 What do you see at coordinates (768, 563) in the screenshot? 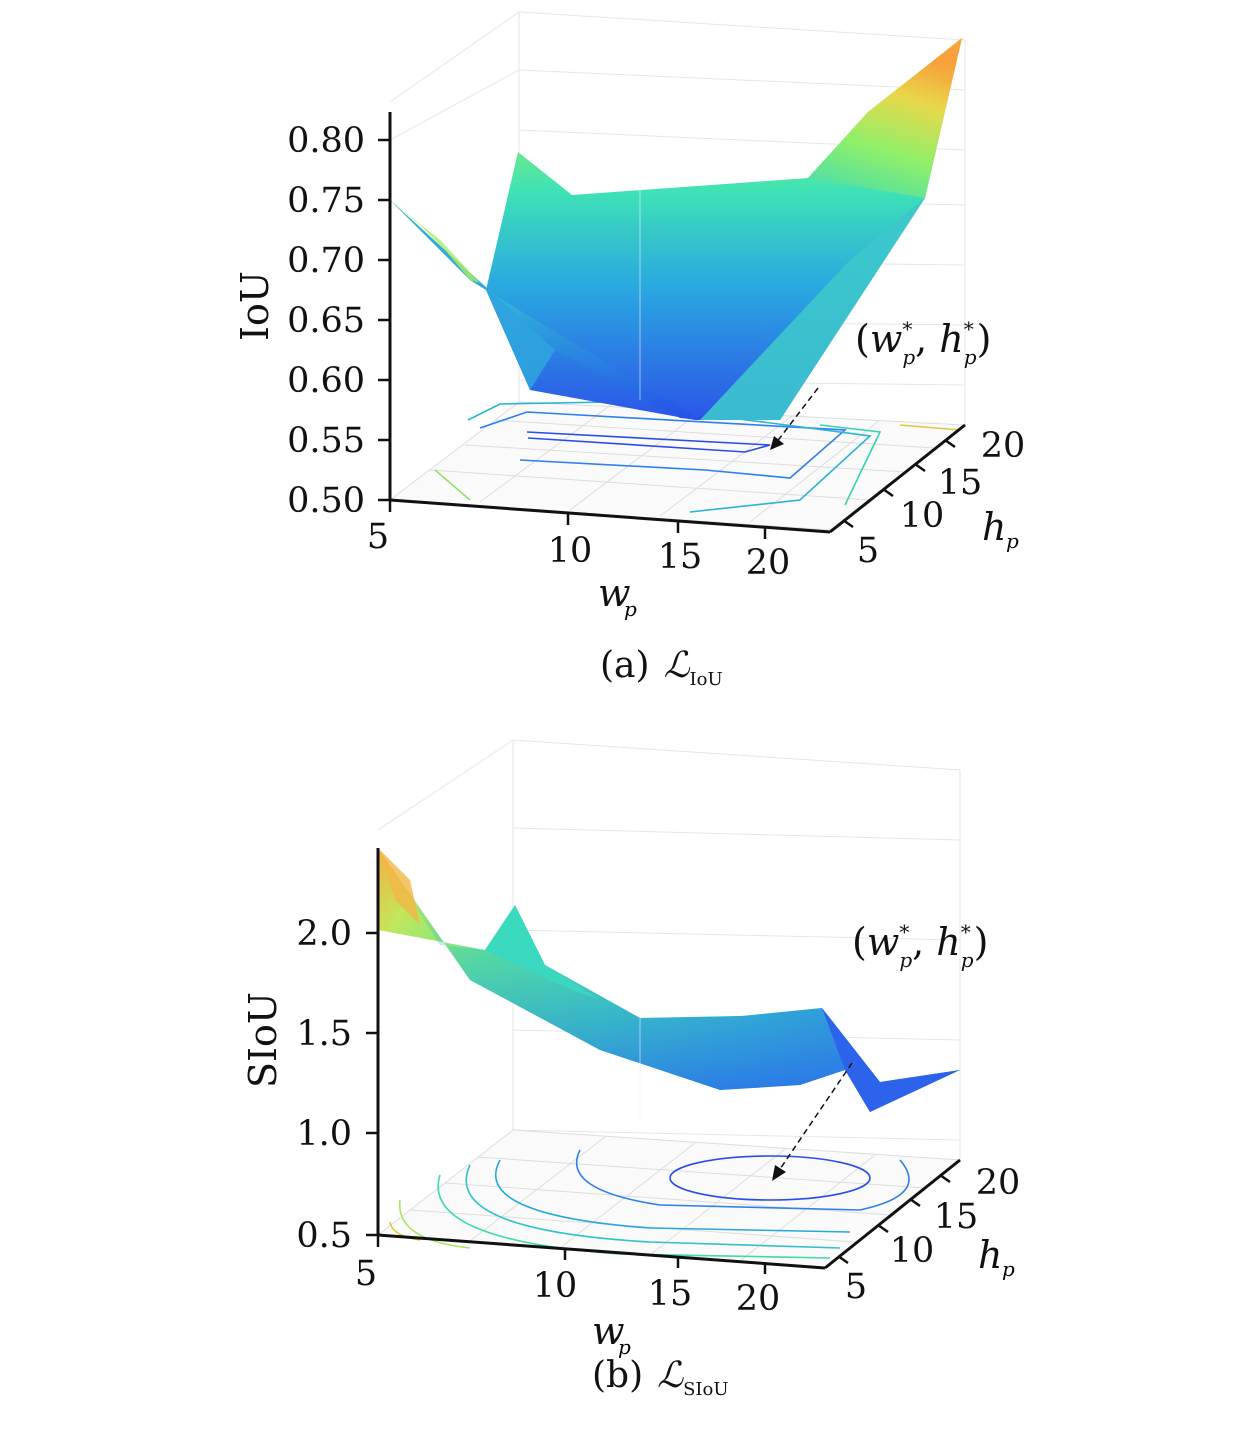
I see `panel-a-xtick-3: 20` at bounding box center [768, 563].